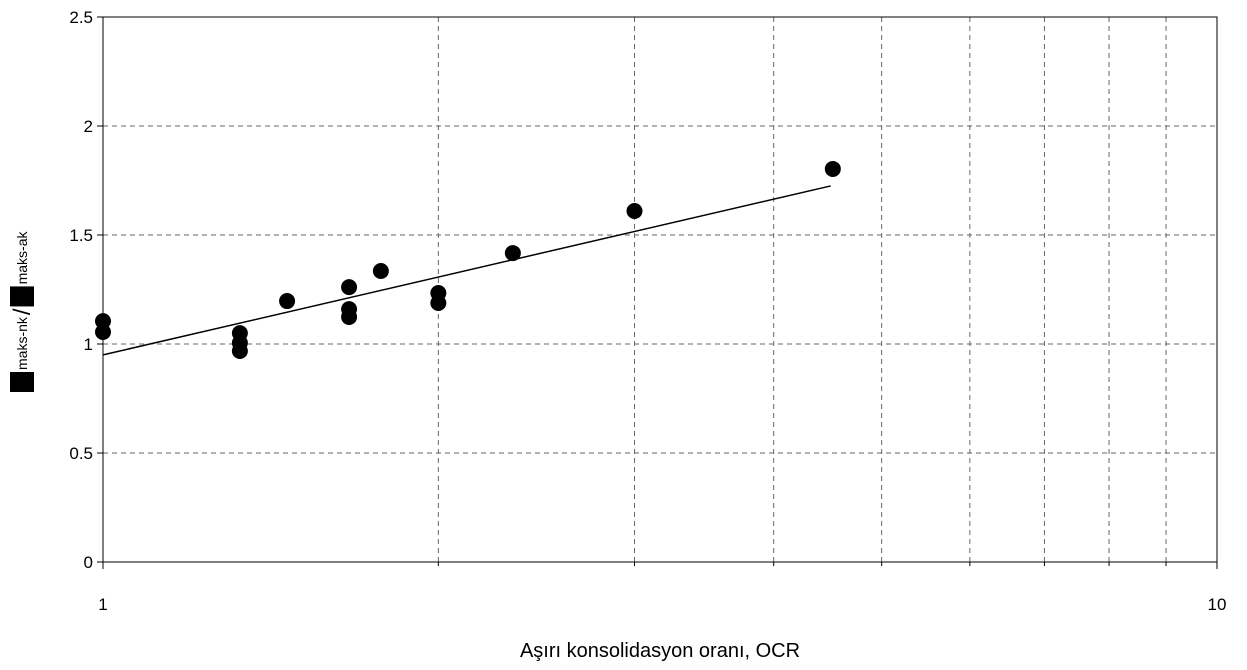 Image resolution: width=1247 pixels, height=670 pixels. I want to click on y-tick-label: 0.5, so click(81, 453).